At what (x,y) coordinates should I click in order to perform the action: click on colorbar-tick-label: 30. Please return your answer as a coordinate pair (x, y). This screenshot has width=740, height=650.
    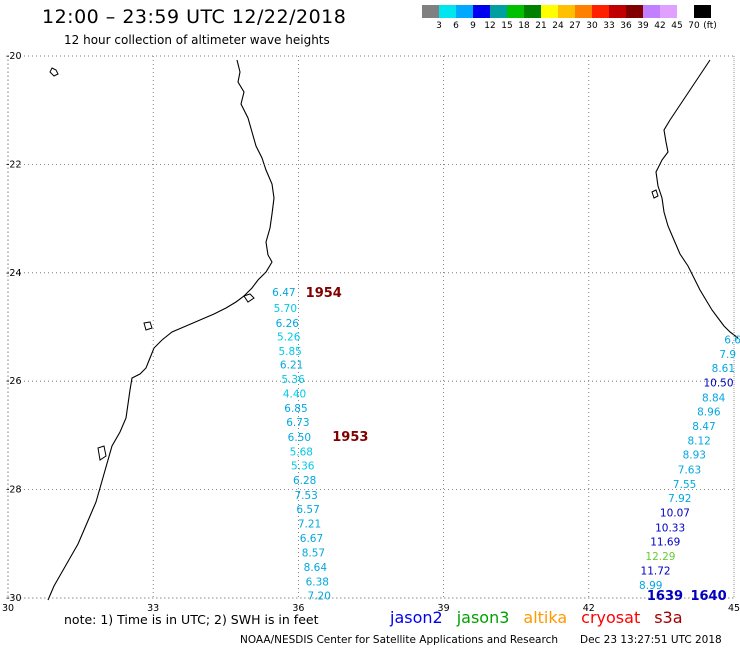
    Looking at the image, I should click on (592, 26).